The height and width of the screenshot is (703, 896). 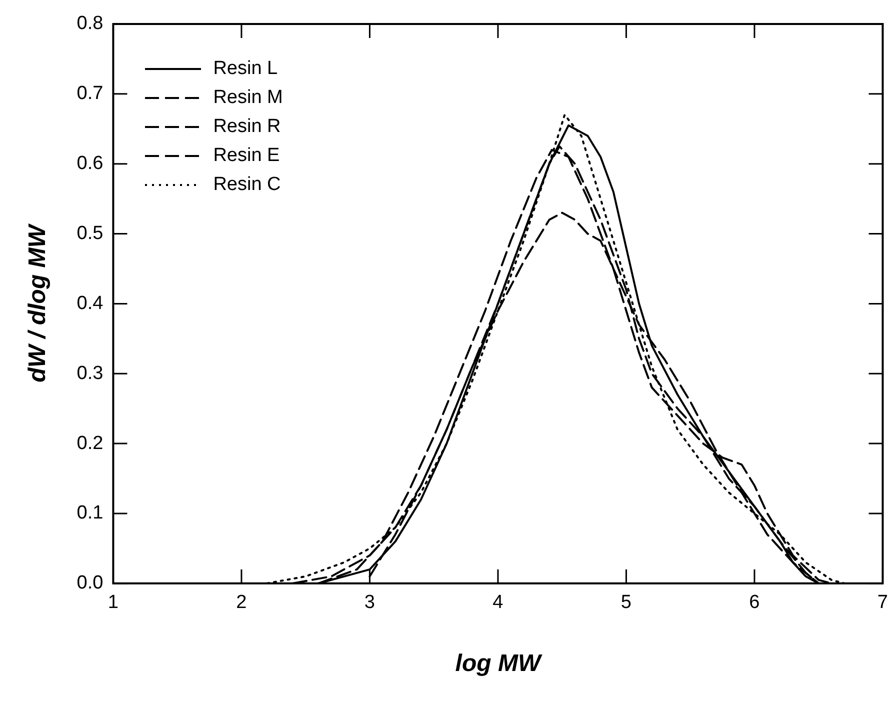 I want to click on x-tick-label: 3, so click(x=370, y=603).